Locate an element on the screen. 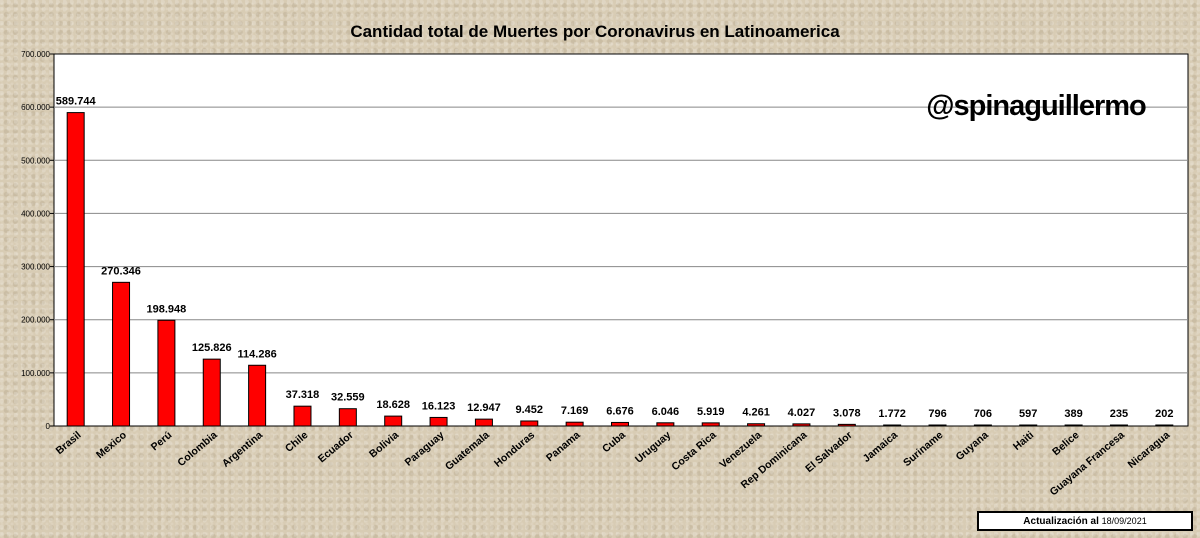 The width and height of the screenshot is (1200, 538). x-tick-label: Honduras is located at coordinates (514, 449).